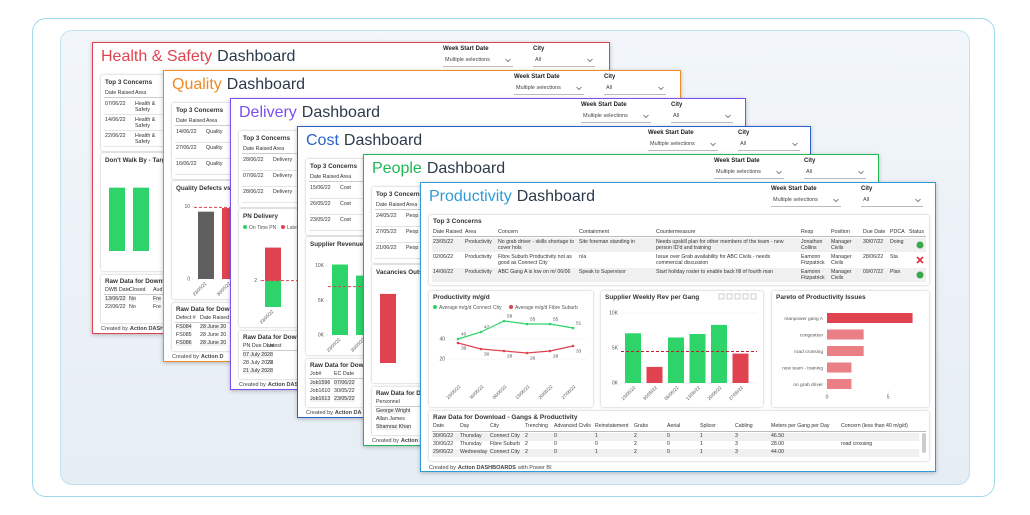 This screenshot has height=515, width=1030. I want to click on filter-label: City, so click(610, 77).